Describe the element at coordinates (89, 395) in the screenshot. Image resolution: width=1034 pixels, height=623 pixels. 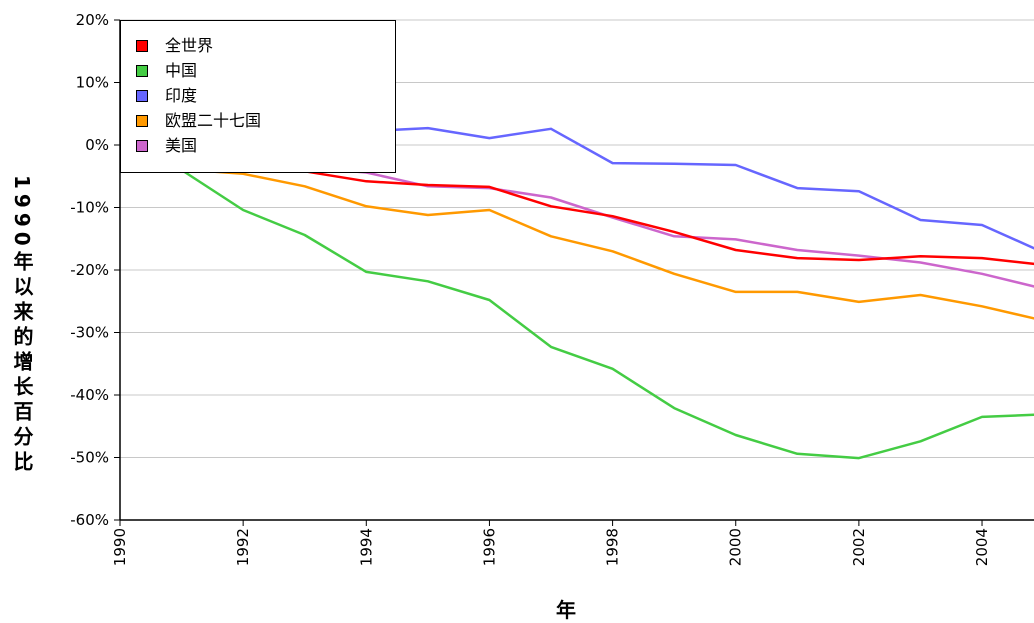
I see `y-tick-label: -40%` at that location.